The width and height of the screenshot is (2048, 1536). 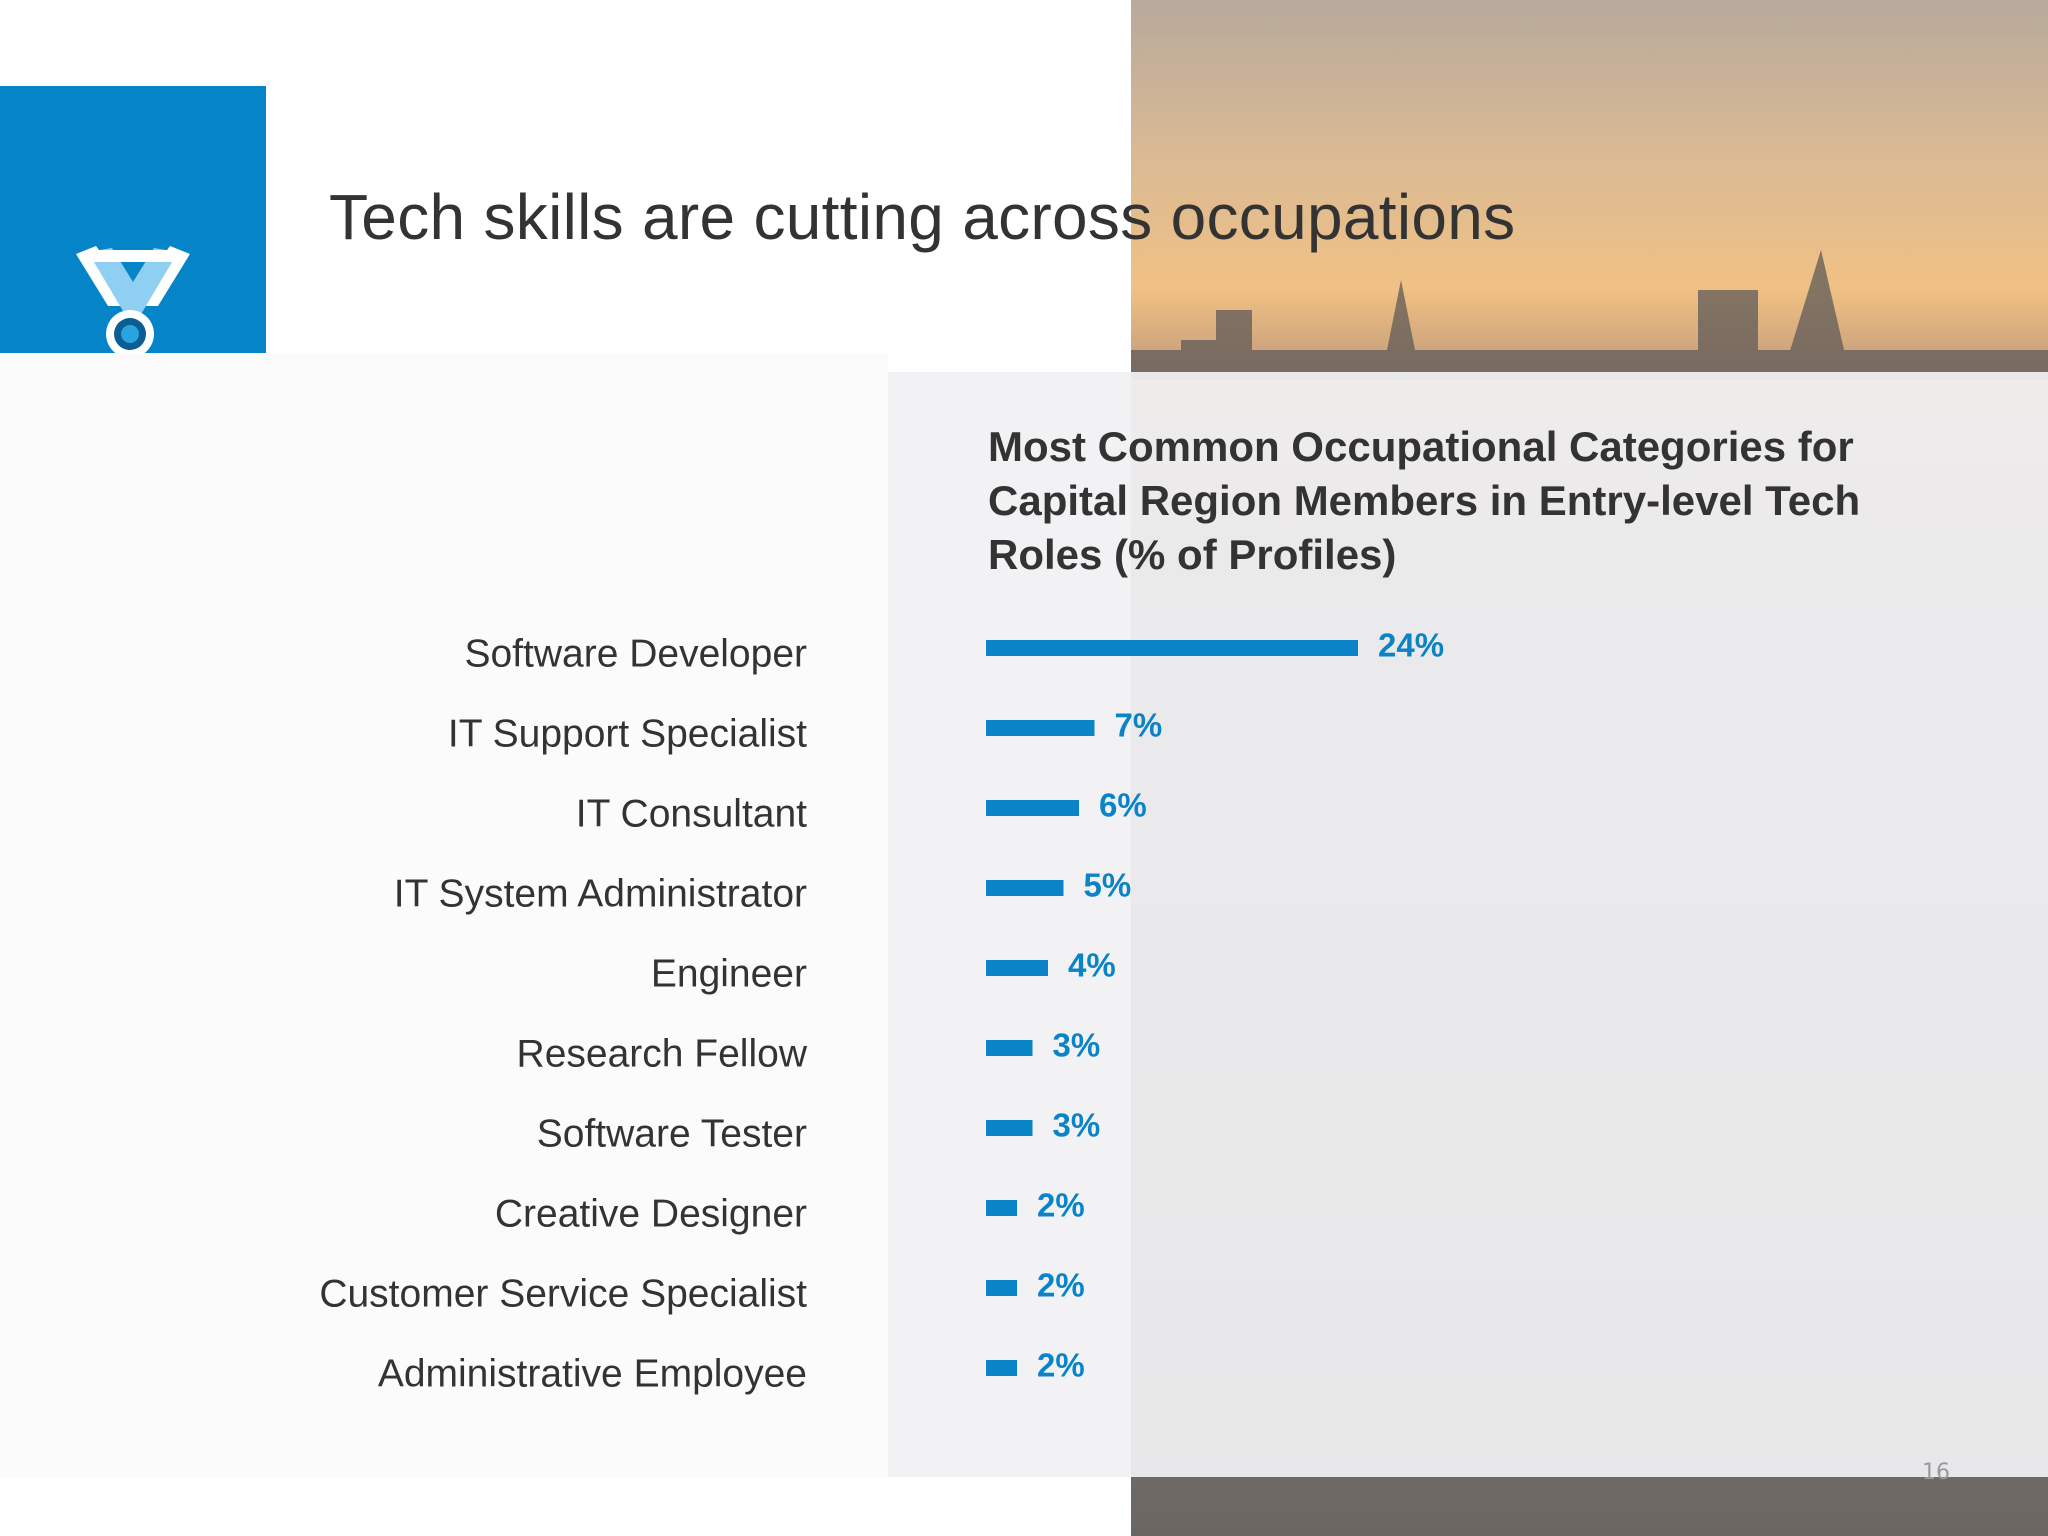 What do you see at coordinates (1411, 645) in the screenshot?
I see `value-label: 24%` at bounding box center [1411, 645].